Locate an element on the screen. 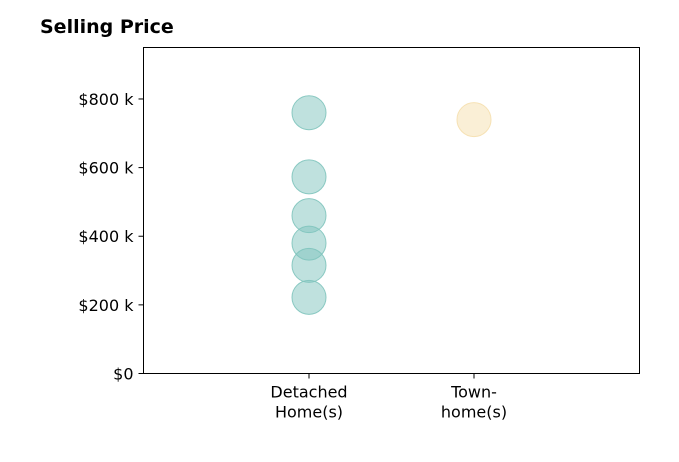 Image resolution: width=679 pixels, height=462 pixels. chart-title: Selling Price is located at coordinates (107, 27).